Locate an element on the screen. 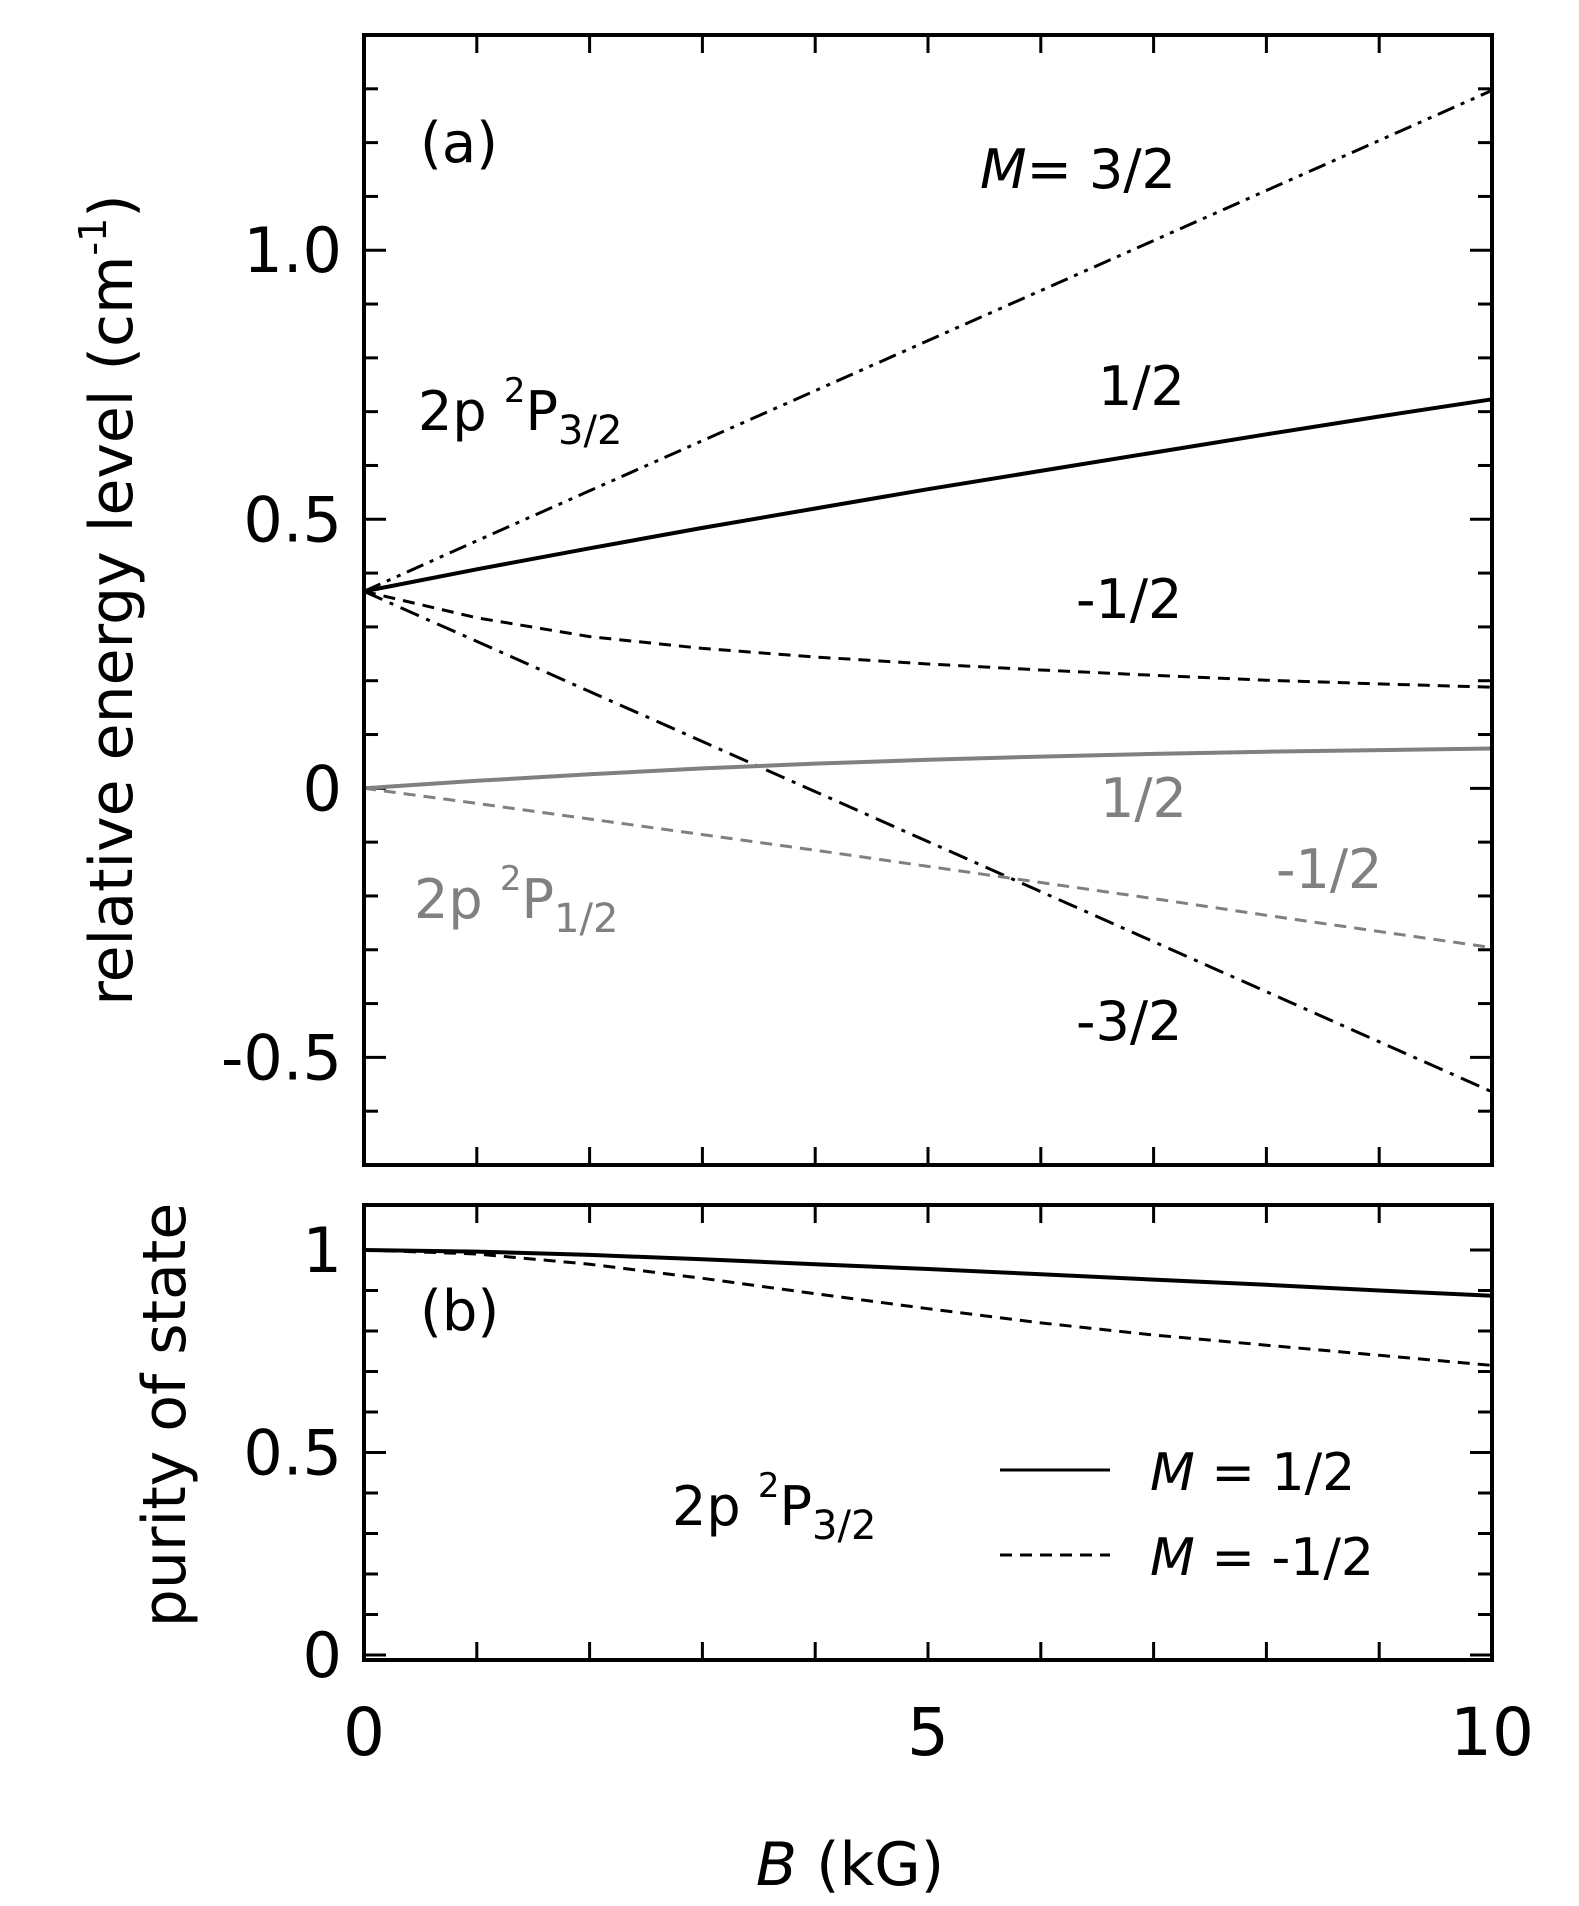 The width and height of the screenshot is (1579, 1906). x-axis-var: B is located at coordinates (776, 1865).